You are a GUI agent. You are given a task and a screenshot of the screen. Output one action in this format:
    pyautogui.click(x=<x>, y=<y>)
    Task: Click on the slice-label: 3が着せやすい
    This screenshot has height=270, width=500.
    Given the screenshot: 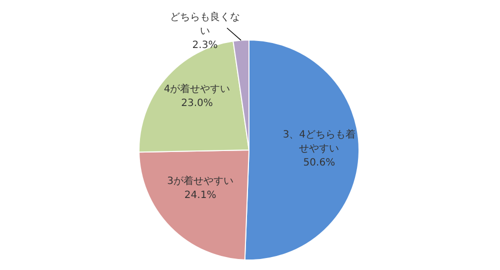 What is the action you would take?
    pyautogui.click(x=200, y=180)
    